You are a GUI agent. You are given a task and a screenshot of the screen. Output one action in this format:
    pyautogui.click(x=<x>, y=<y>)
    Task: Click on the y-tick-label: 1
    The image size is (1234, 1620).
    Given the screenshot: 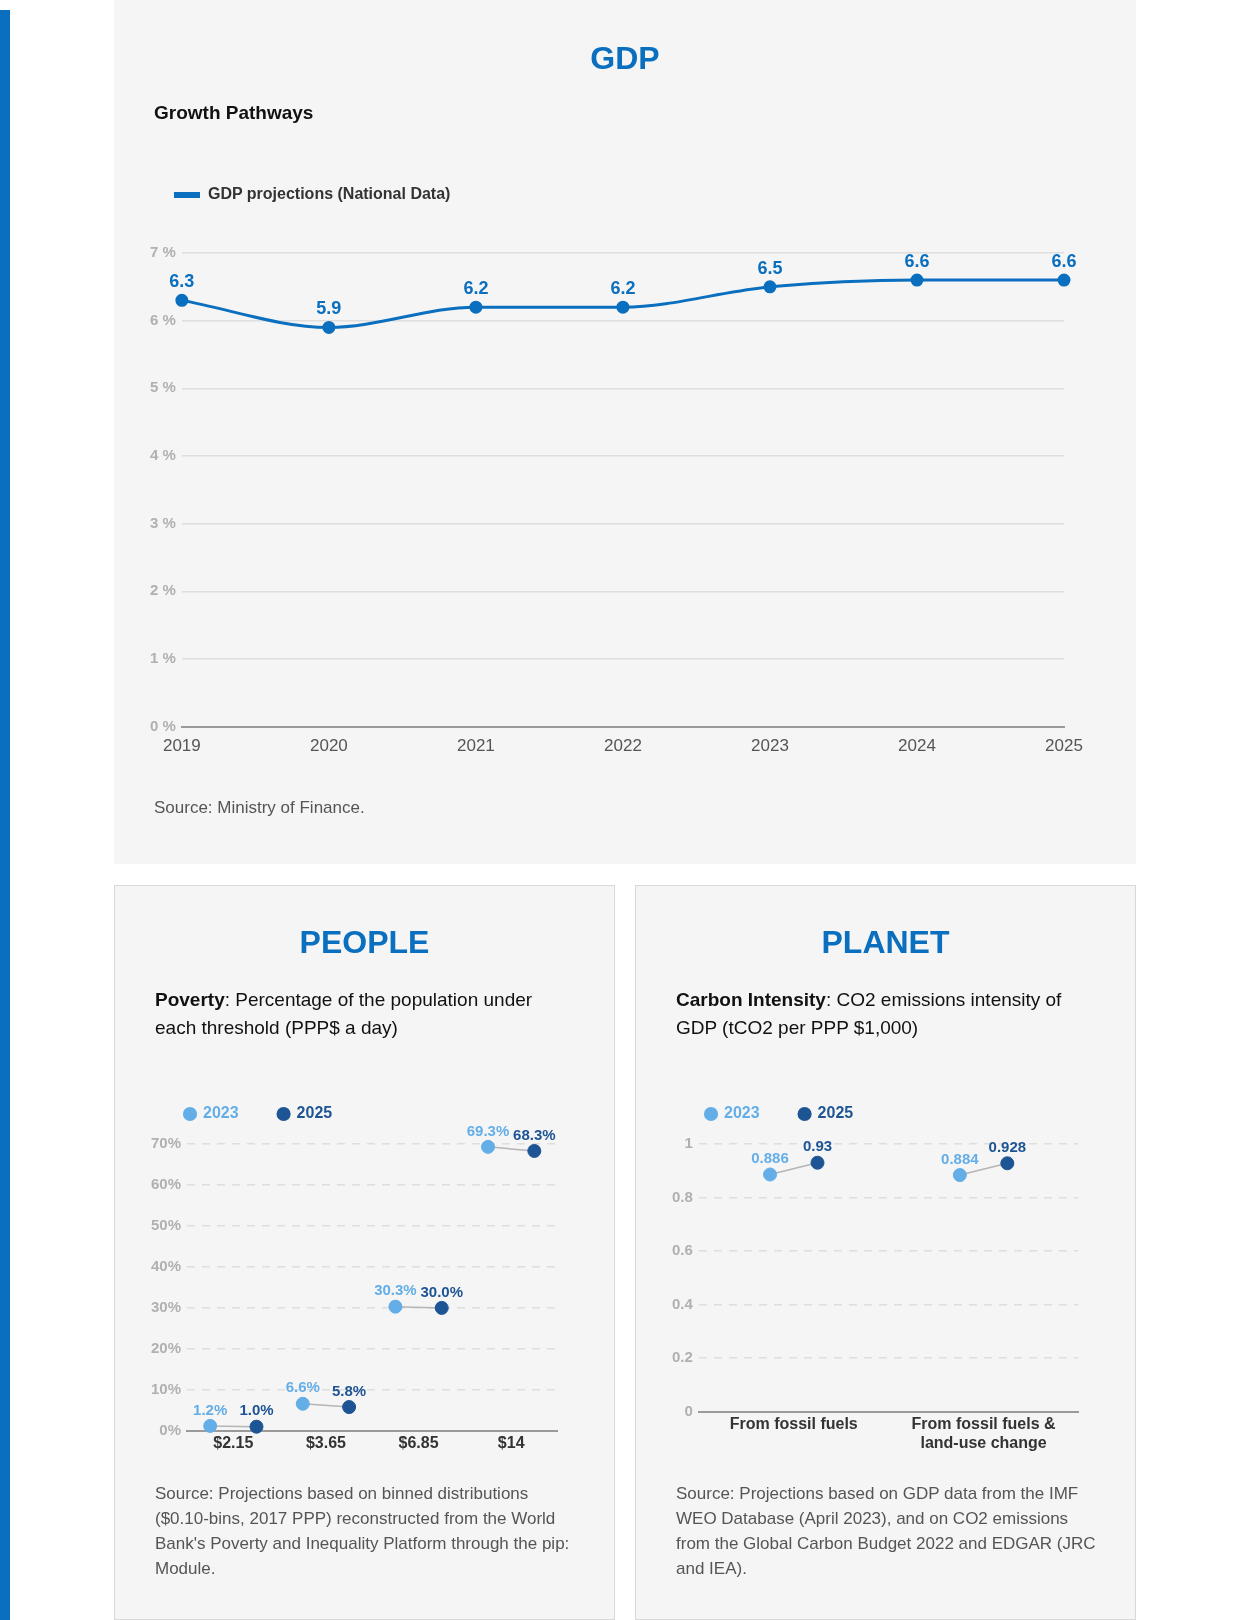 What is the action you would take?
    pyautogui.click(x=688, y=1143)
    